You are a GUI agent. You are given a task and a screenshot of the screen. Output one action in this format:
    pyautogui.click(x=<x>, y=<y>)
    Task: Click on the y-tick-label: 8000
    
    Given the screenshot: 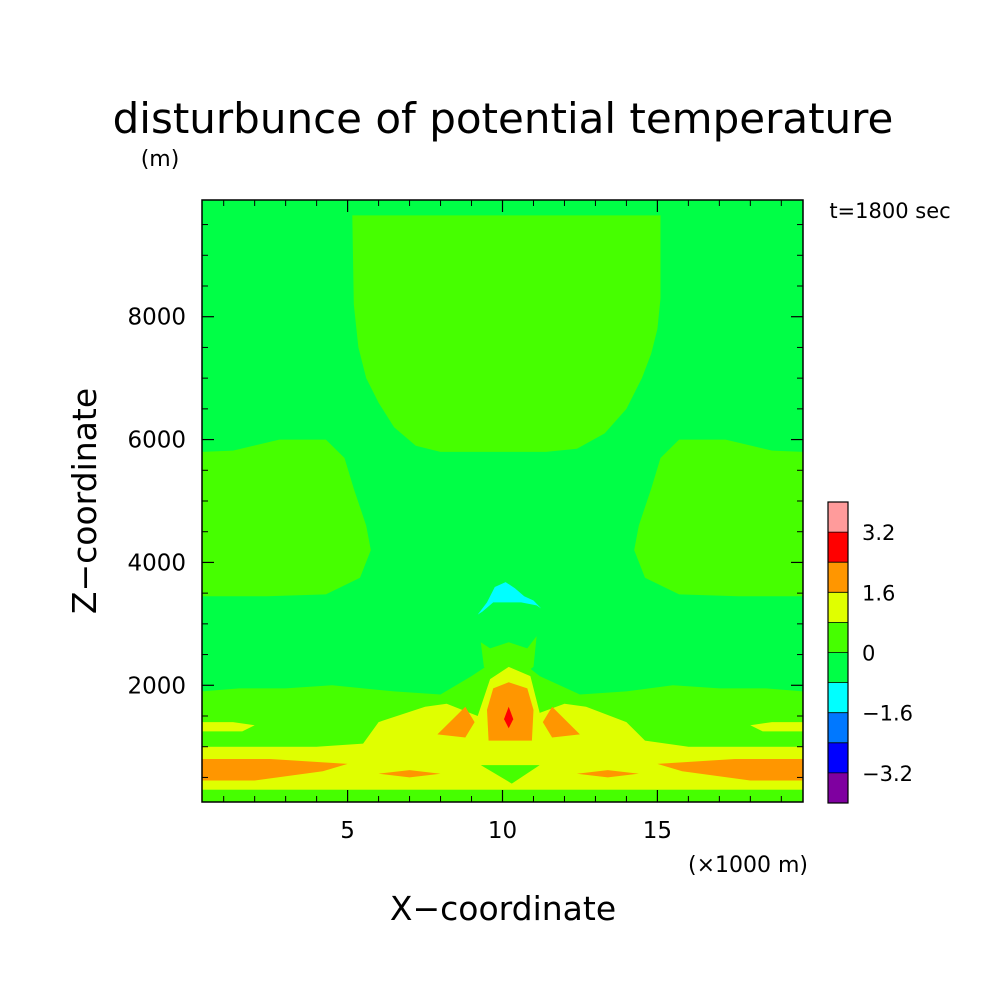 What is the action you would take?
    pyautogui.click(x=156, y=318)
    